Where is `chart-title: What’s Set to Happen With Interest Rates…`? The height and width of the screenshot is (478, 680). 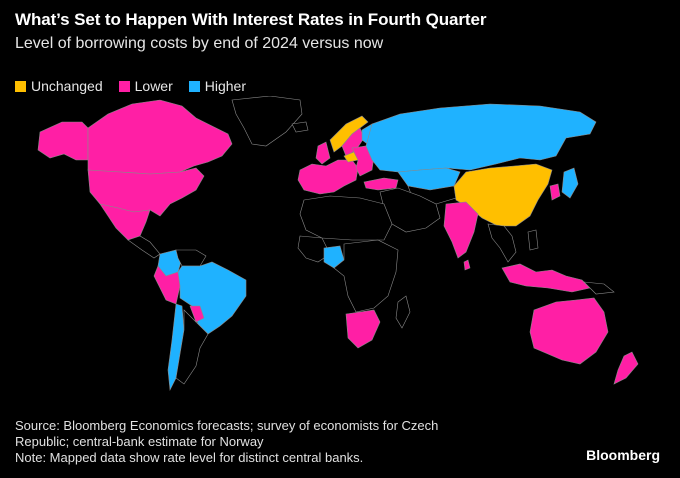 chart-title: What’s Set to Happen With Interest Rates… is located at coordinates (251, 19).